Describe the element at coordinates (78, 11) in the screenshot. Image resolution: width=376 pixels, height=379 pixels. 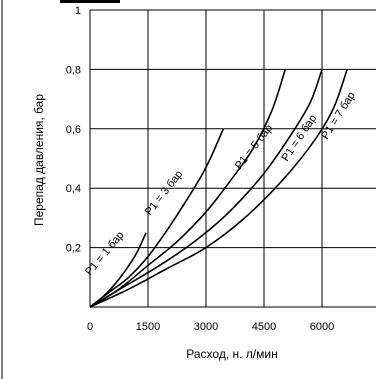
I see `y-tick-label: 1` at that location.